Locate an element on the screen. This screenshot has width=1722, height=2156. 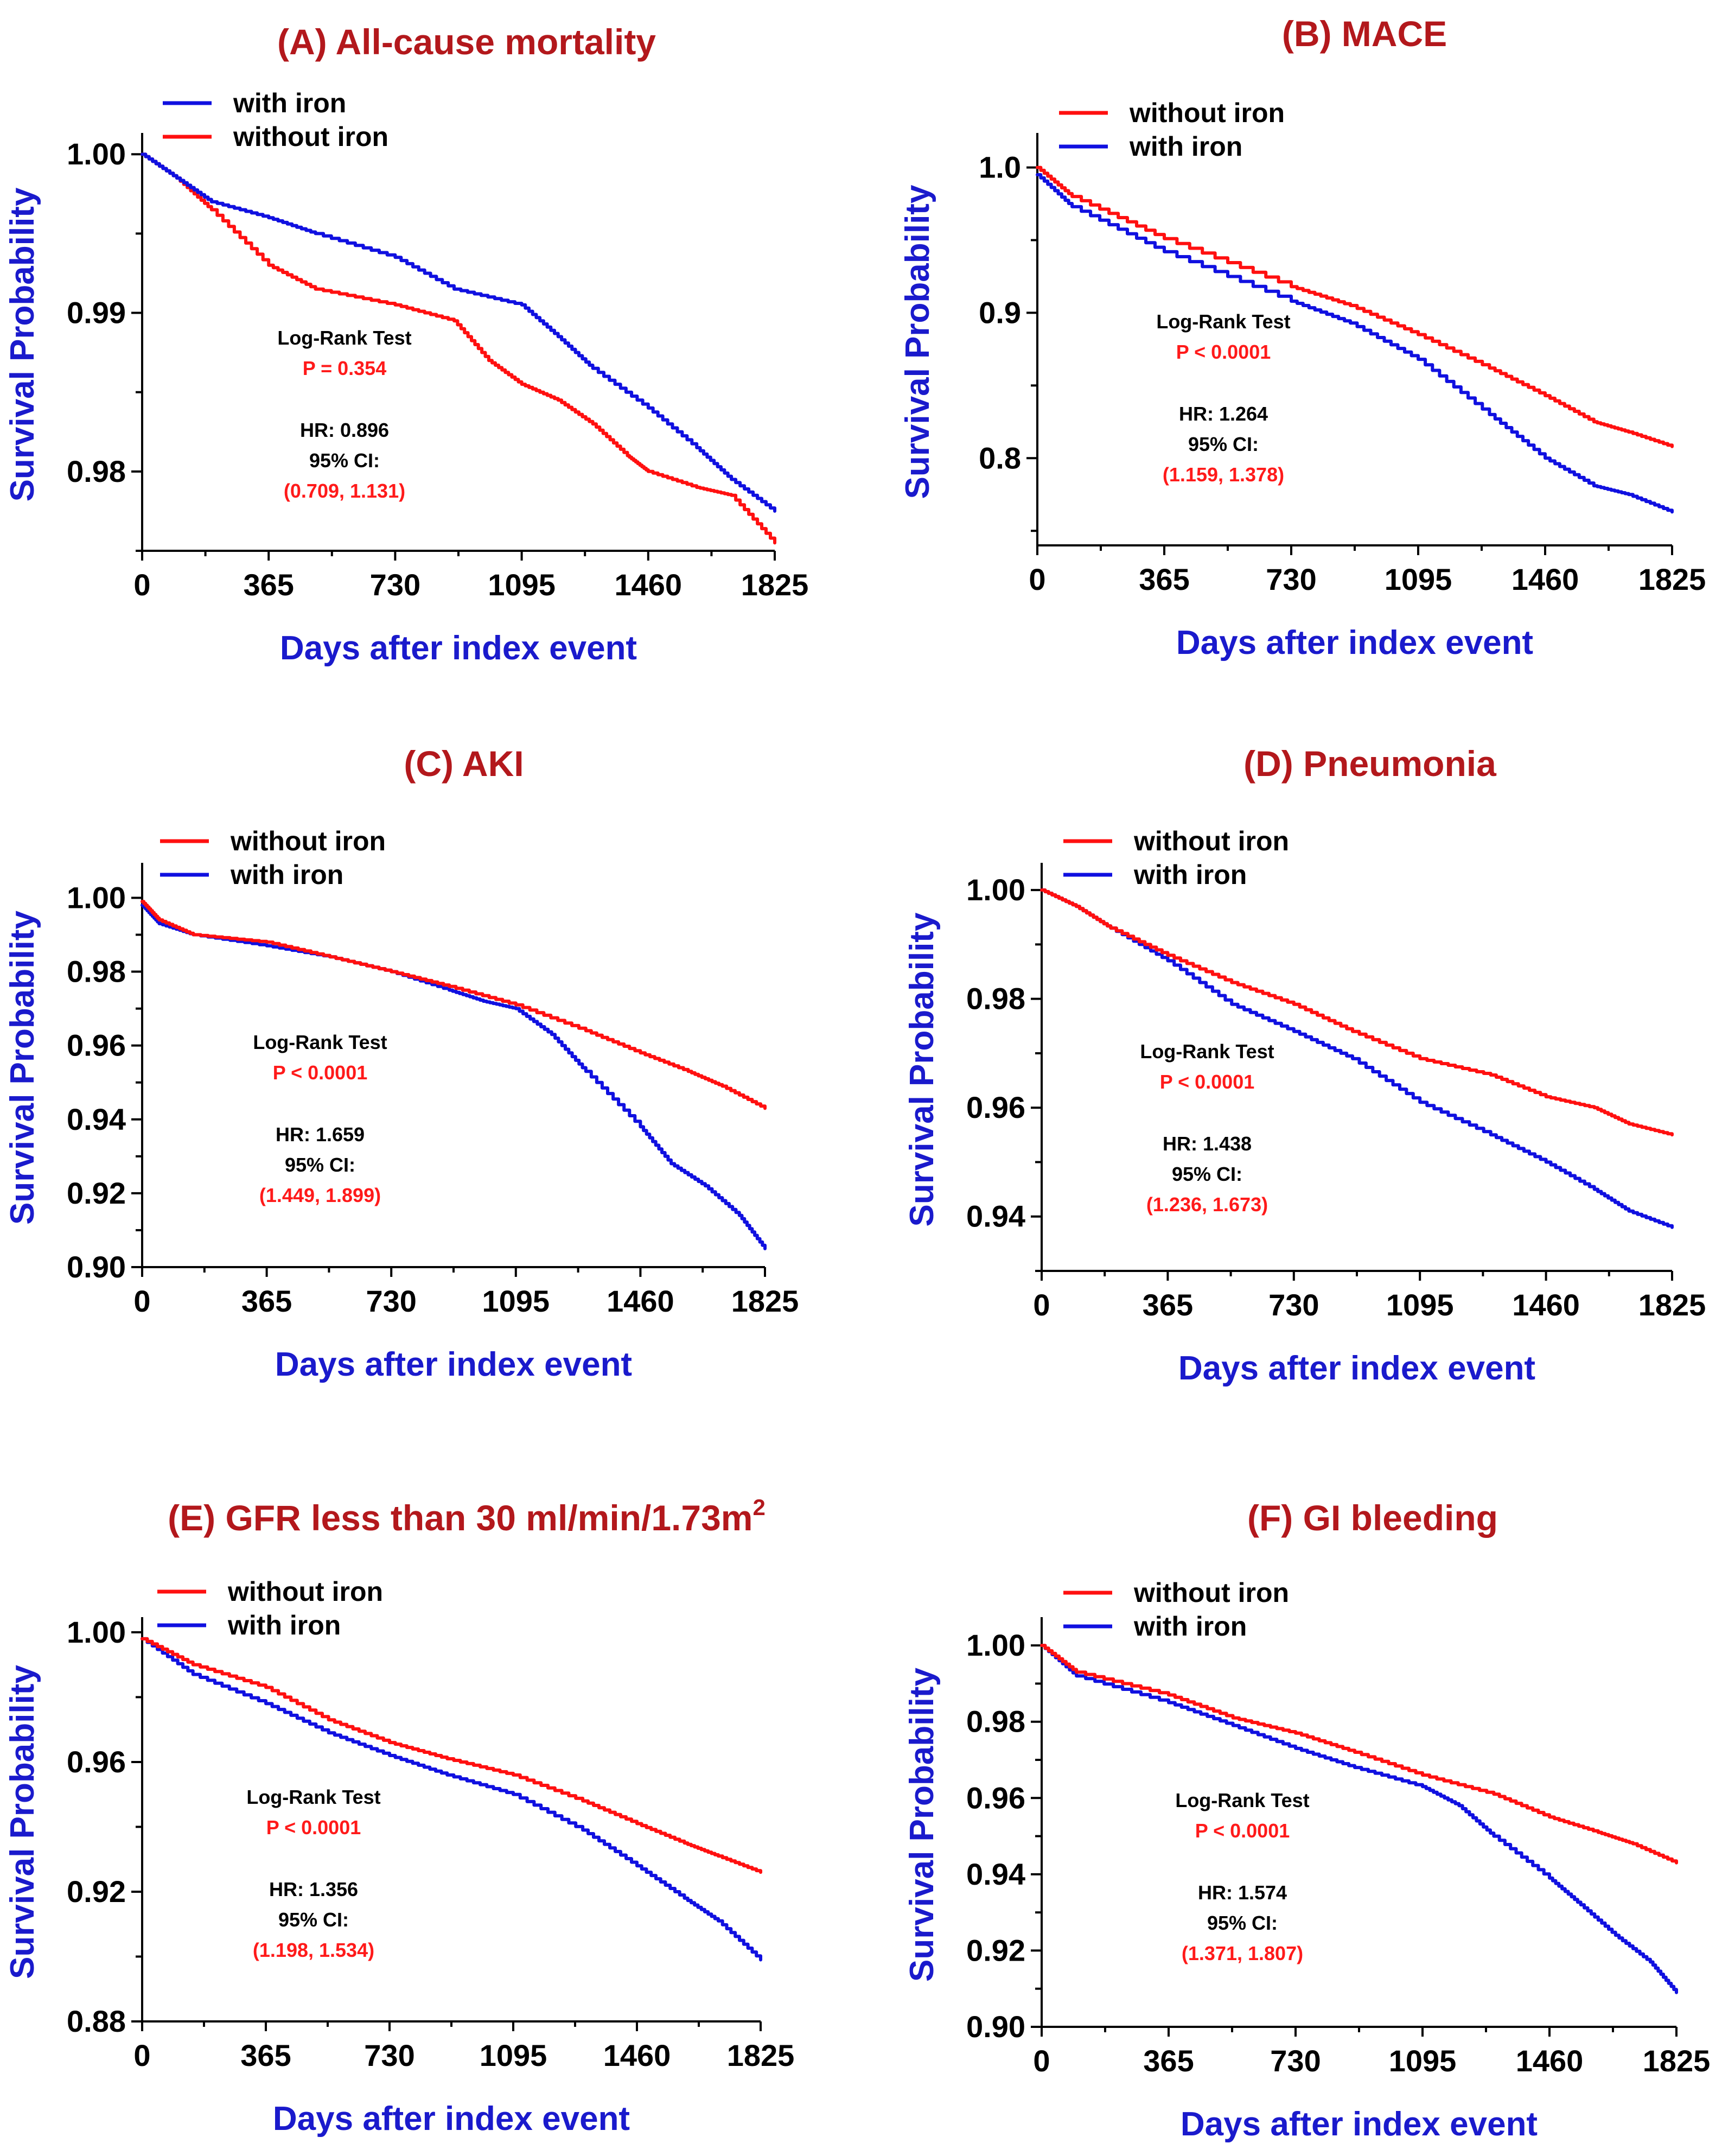
y-tick-label: 0.9 is located at coordinates (1000, 312).